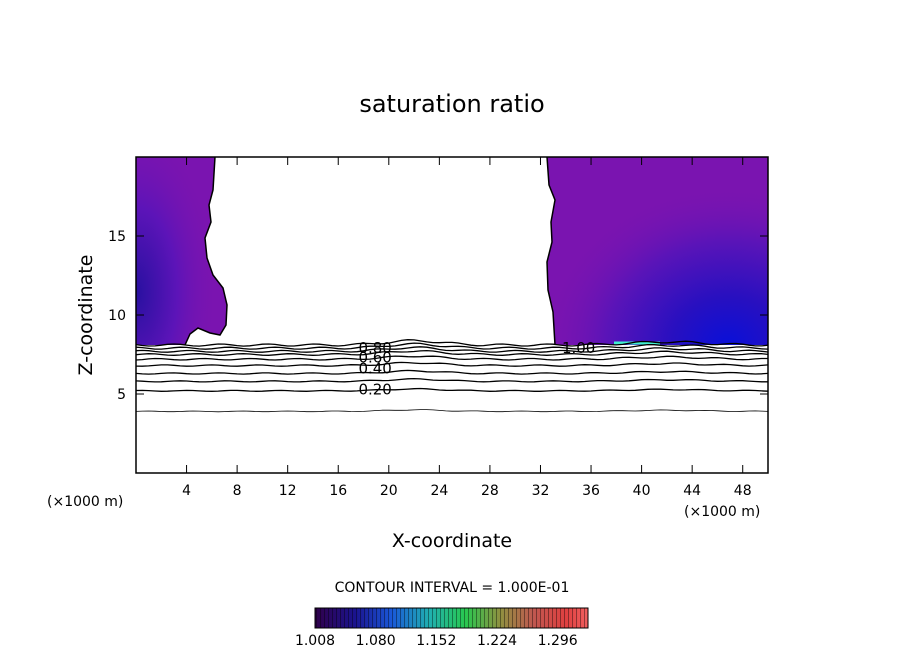 The width and height of the screenshot is (904, 654). I want to click on y-tick-label: 5, so click(121, 395).